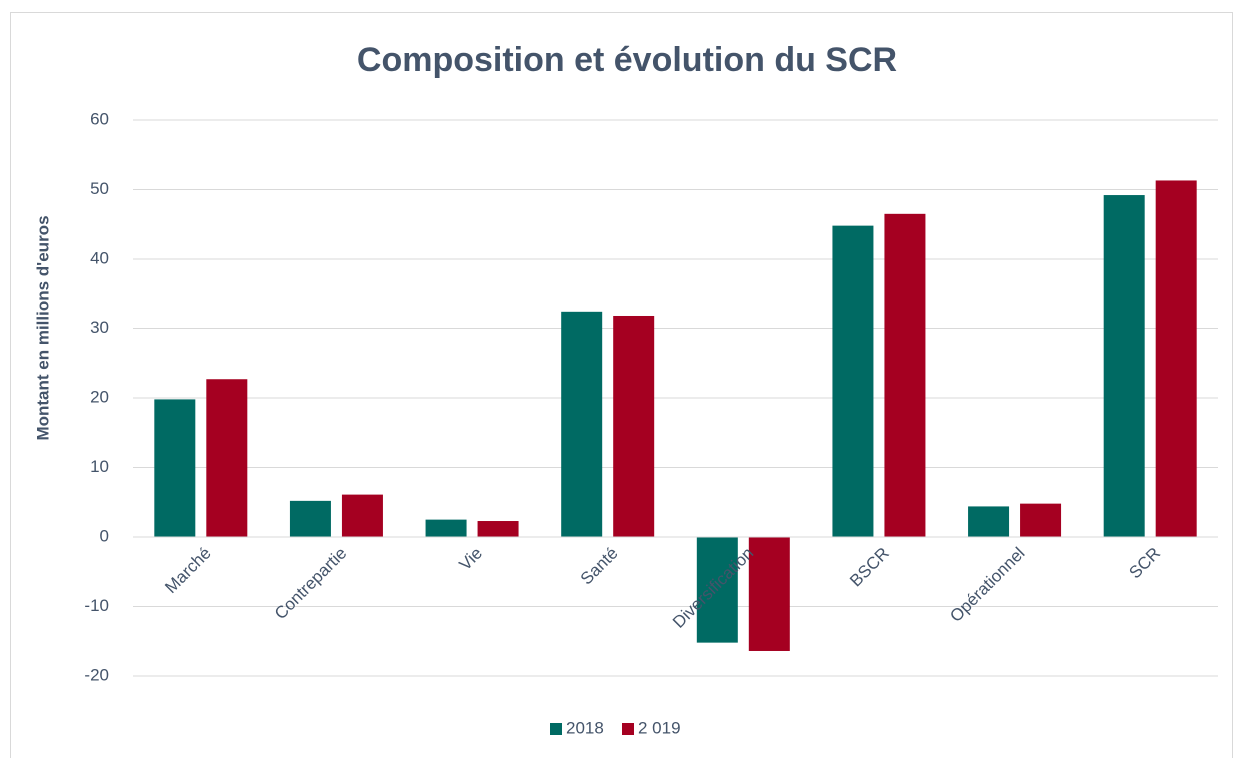 This screenshot has width=1234, height=758. Describe the element at coordinates (96, 674) in the screenshot. I see `y-tick-label: -20` at that location.